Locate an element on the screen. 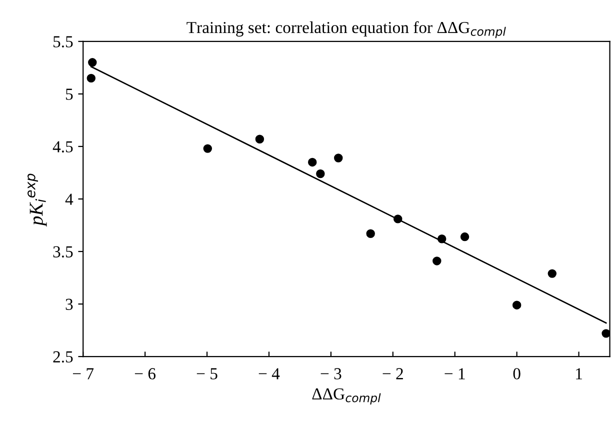 The image size is (611, 427). y-tick-label: 5 is located at coordinates (69, 94).